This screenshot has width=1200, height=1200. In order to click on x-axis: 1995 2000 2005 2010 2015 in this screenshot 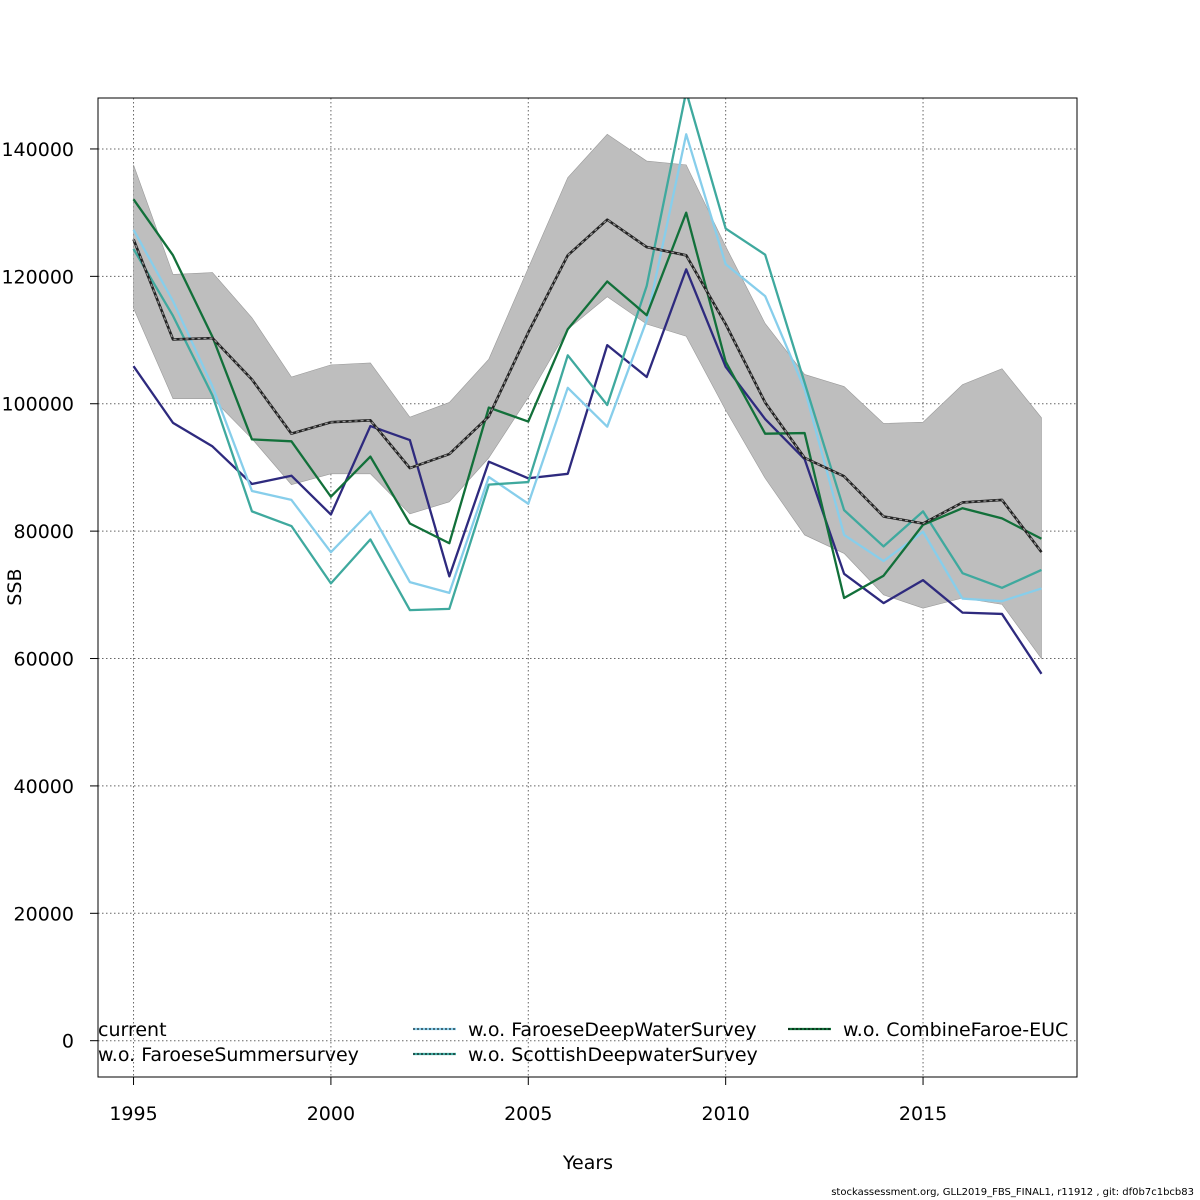, I will do `click(528, 1101)`.